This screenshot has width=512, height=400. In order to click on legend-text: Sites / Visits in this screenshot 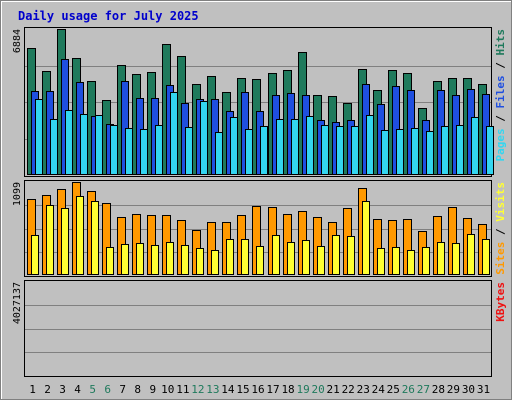, I will do `click(500, 228)`.